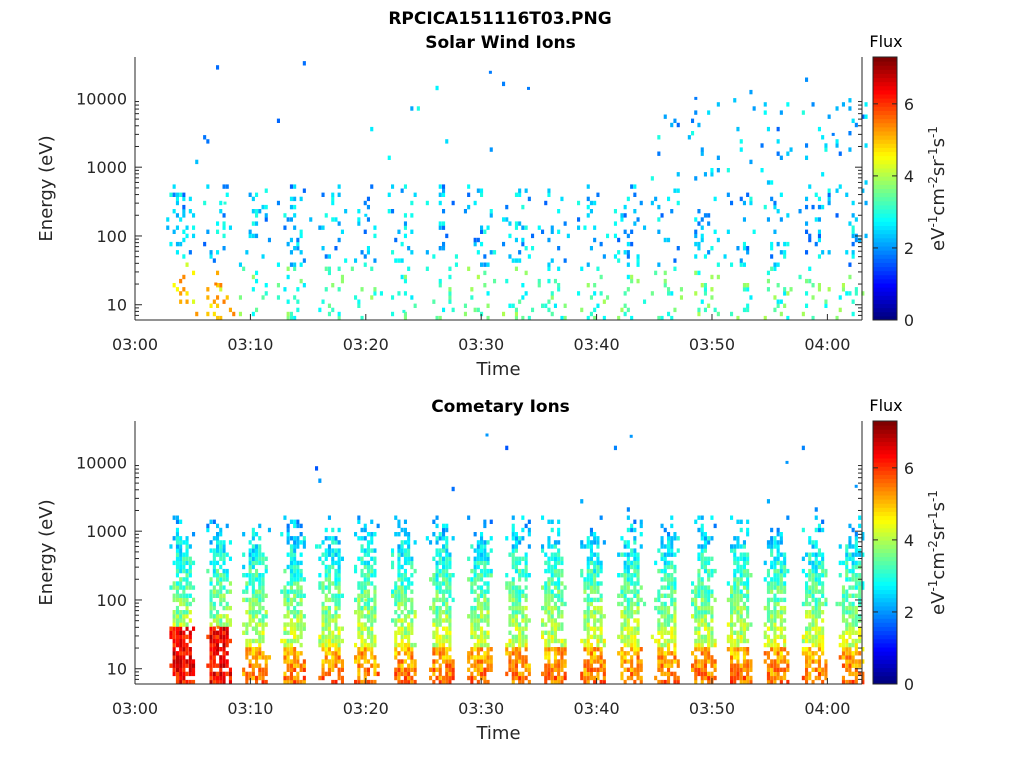 This screenshot has height=768, width=1024. Describe the element at coordinates (597, 708) in the screenshot. I see `x-tick-label: 03:40` at that location.